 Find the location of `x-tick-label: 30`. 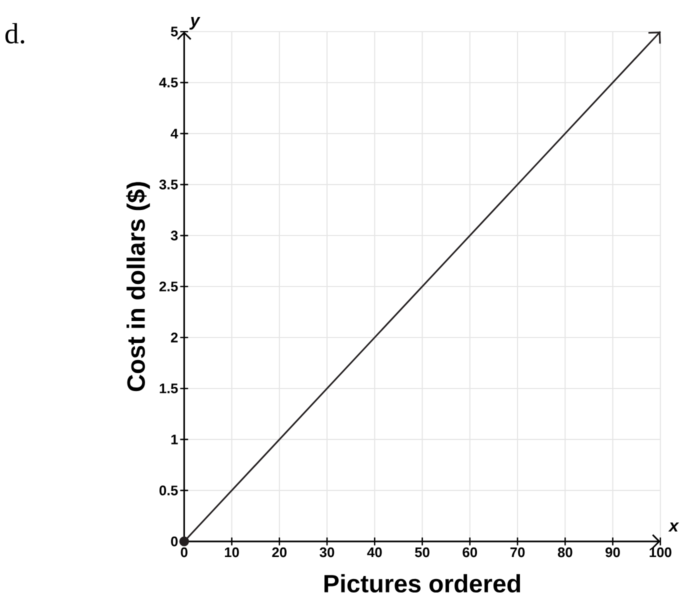

x-tick-label: 30 is located at coordinates (327, 553).